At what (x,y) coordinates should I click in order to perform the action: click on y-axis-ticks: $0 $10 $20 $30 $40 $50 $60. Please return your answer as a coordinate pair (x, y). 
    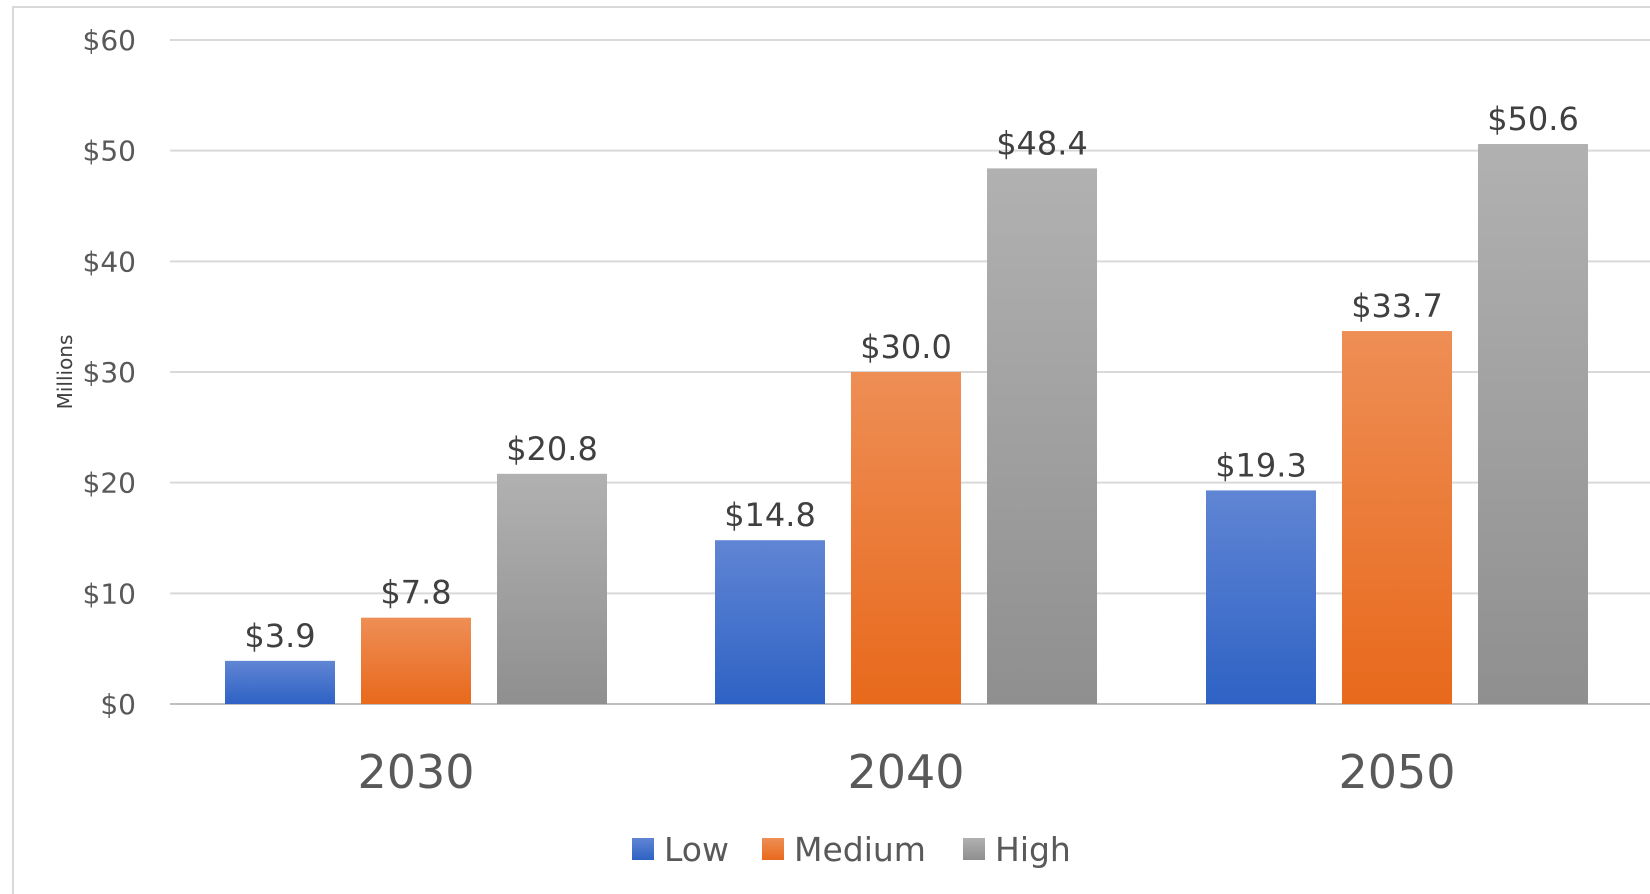
    Looking at the image, I should click on (109, 372).